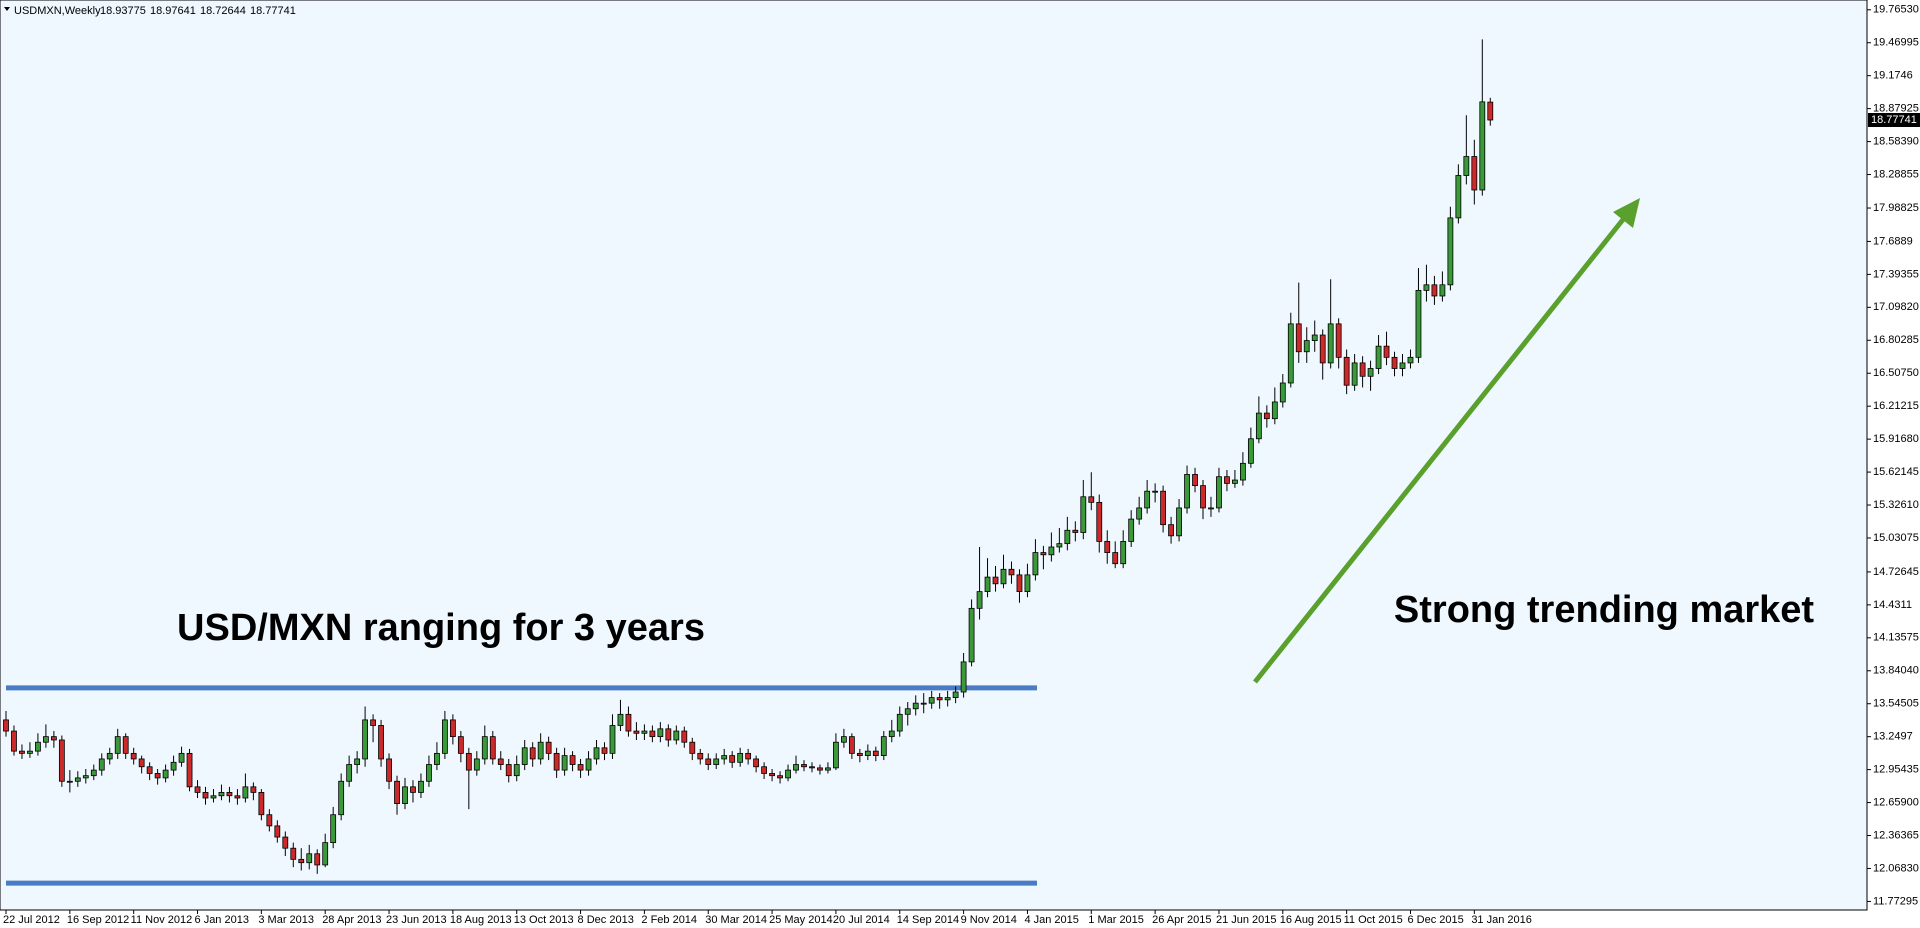  Describe the element at coordinates (989, 920) in the screenshot. I see `x-tick-label: 9 Nov 2014` at that location.